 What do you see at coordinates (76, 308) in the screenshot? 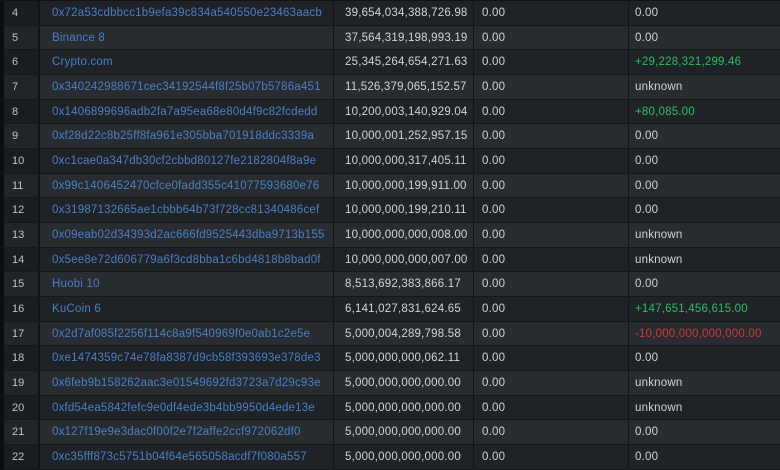
I see `address-link: KuCoin 6` at bounding box center [76, 308].